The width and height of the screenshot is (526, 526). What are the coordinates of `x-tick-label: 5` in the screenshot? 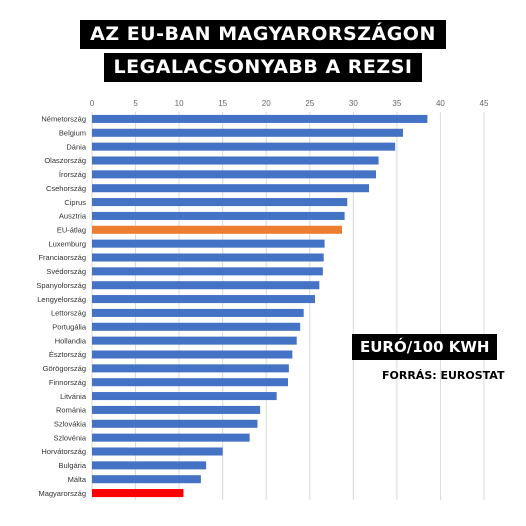 It's located at (135, 103).